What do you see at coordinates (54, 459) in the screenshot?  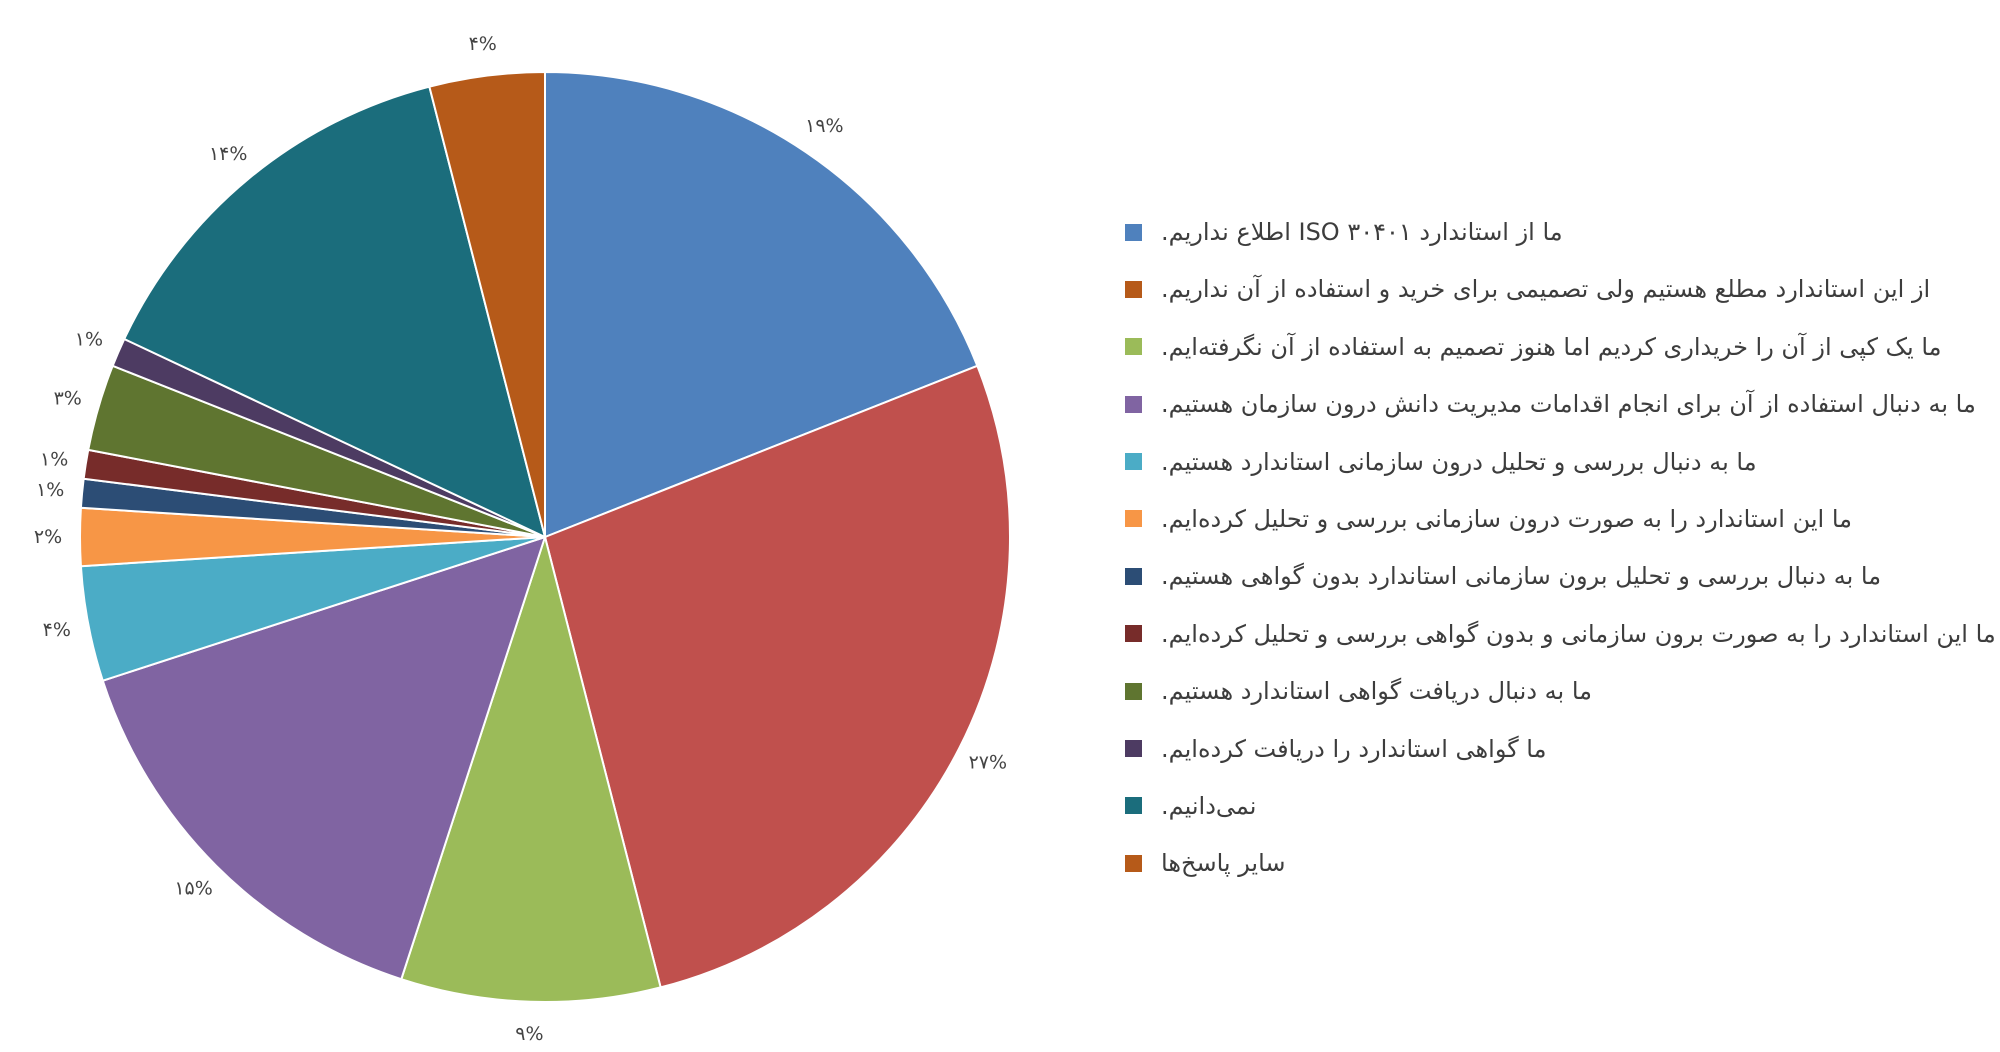 I see `slice-value-label-8: ۱%` at bounding box center [54, 459].